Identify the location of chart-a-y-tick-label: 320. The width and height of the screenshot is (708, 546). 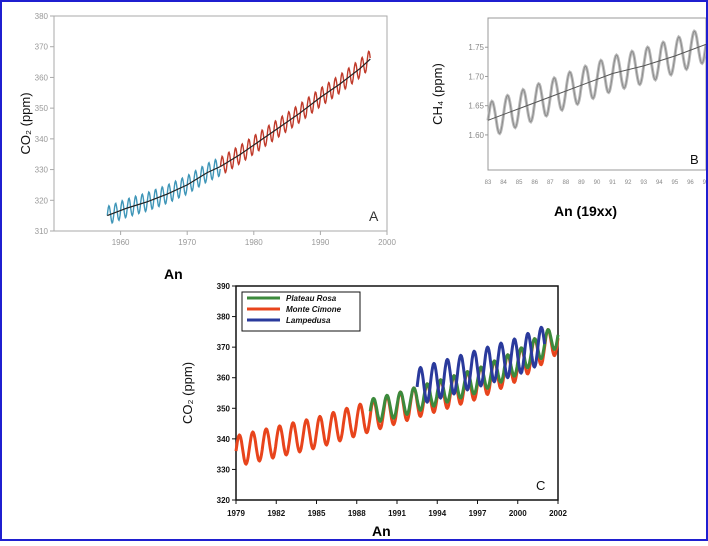
(42, 200).